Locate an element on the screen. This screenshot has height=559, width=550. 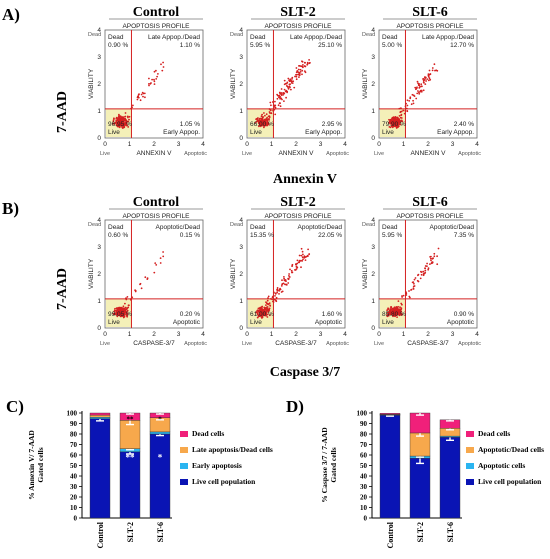
apoptosis-profile-header: APOPTOSIS PROFILE is located at coordinates (430, 26).